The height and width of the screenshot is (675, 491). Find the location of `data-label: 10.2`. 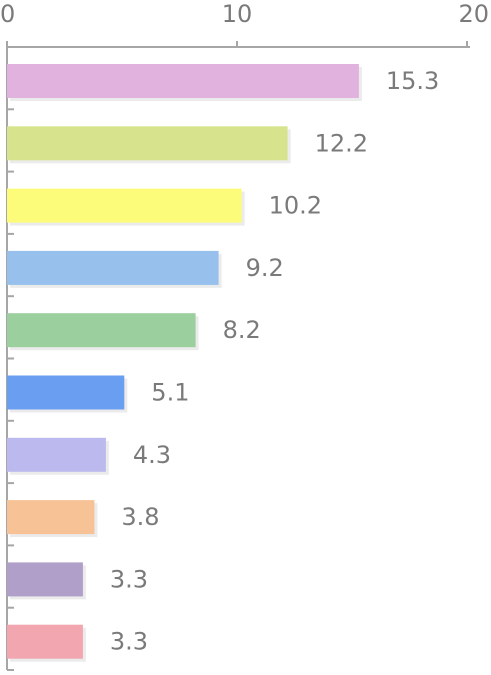

data-label: 10.2 is located at coordinates (295, 206).